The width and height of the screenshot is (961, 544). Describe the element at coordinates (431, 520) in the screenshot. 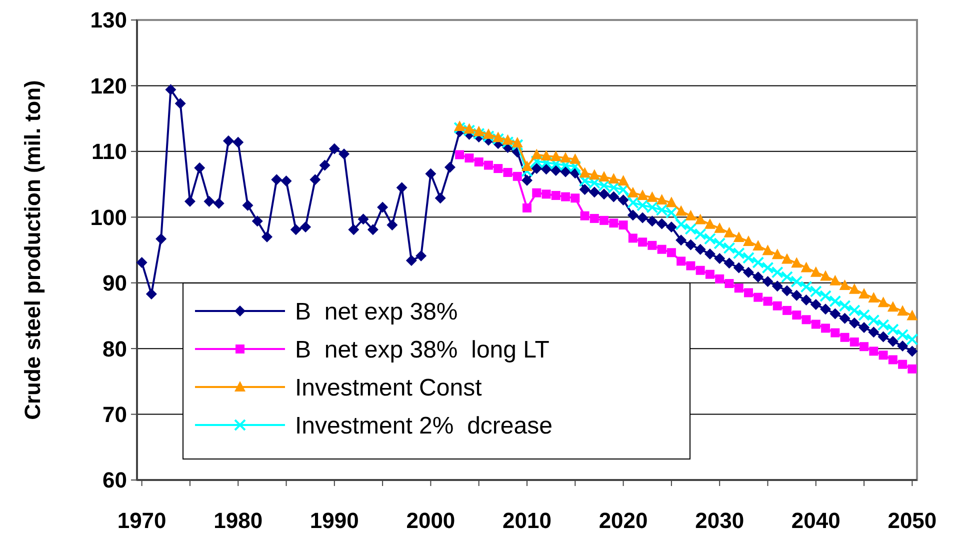

I see `x-tick-label: 2000` at that location.